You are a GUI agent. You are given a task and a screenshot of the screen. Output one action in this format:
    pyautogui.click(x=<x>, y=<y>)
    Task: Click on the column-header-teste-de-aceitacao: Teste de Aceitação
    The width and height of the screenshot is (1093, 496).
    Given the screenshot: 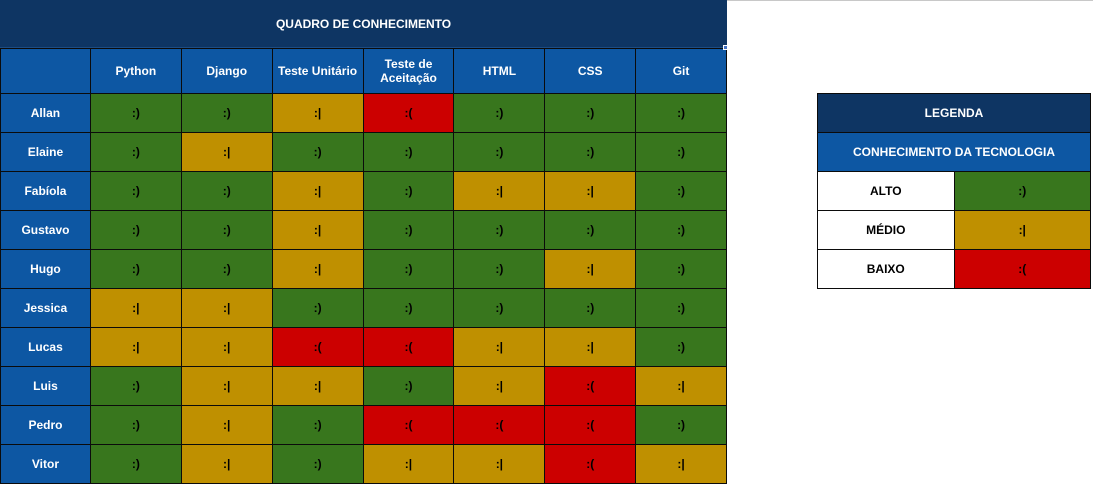 What is the action you would take?
    pyautogui.click(x=408, y=71)
    